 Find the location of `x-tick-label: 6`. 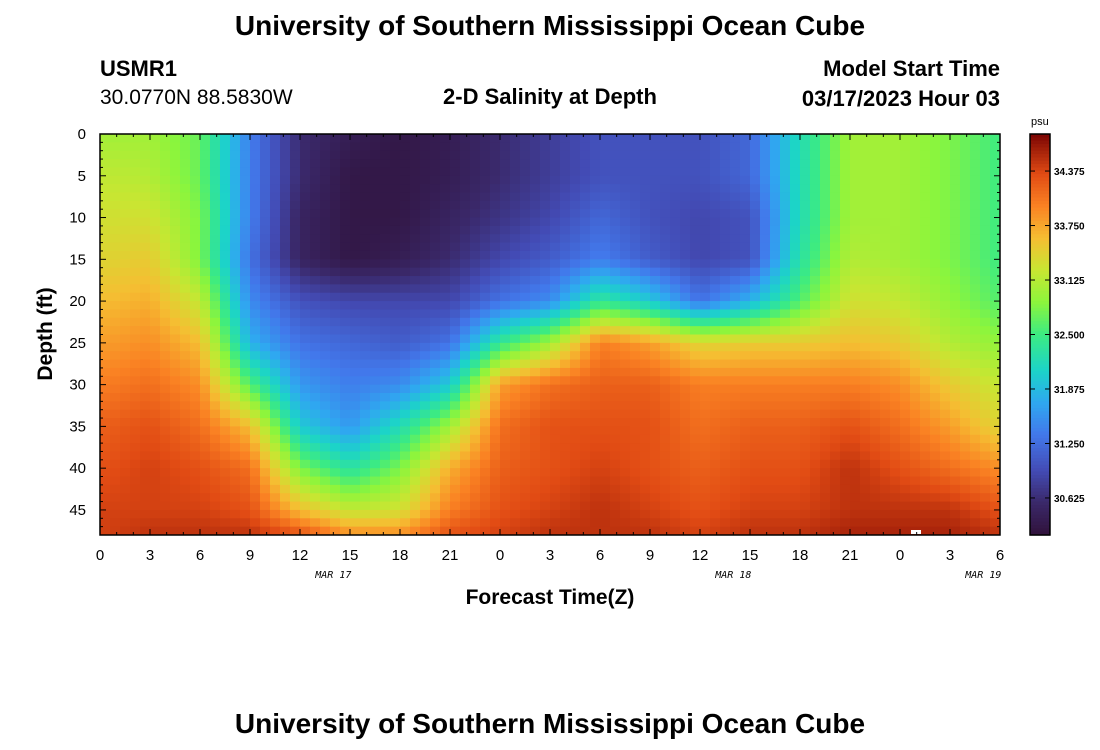

x-tick-label: 6 is located at coordinates (200, 555).